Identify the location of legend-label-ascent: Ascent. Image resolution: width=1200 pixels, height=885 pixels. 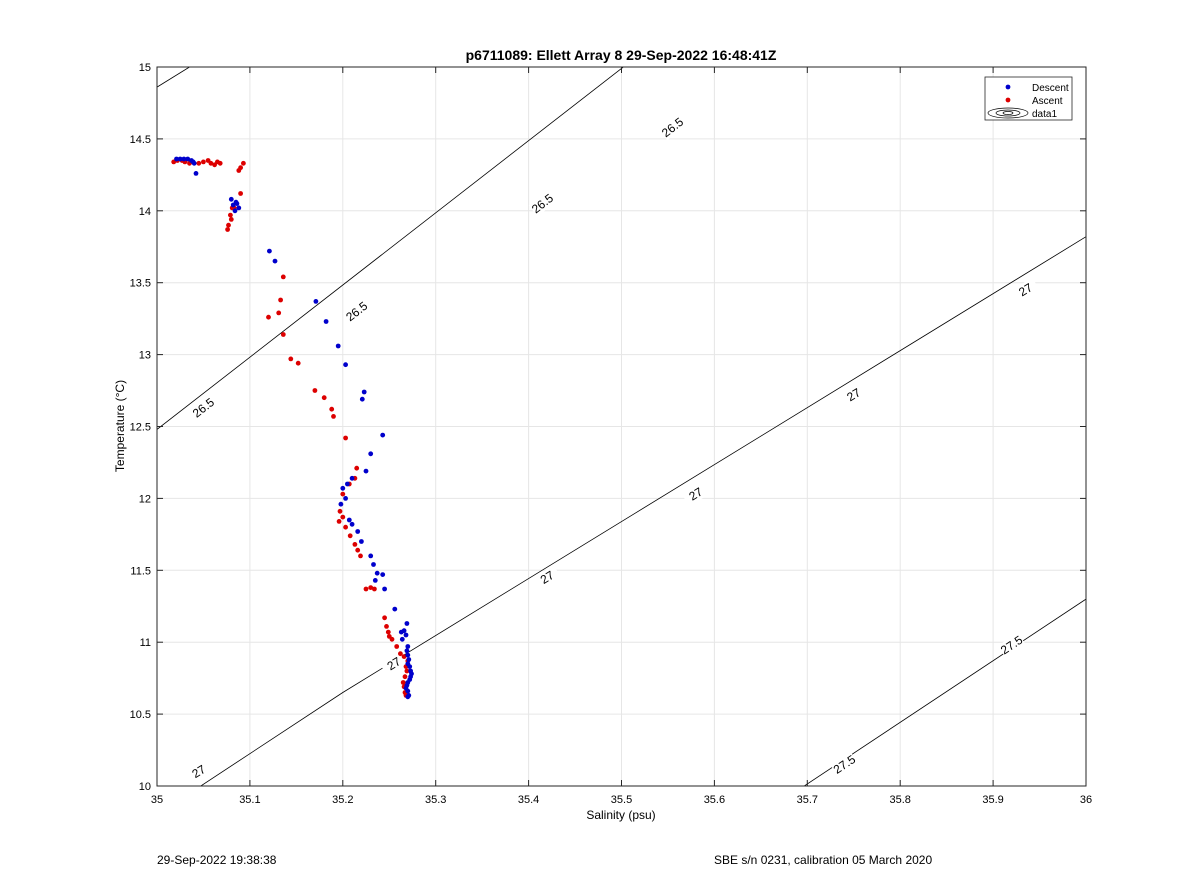
(1047, 101).